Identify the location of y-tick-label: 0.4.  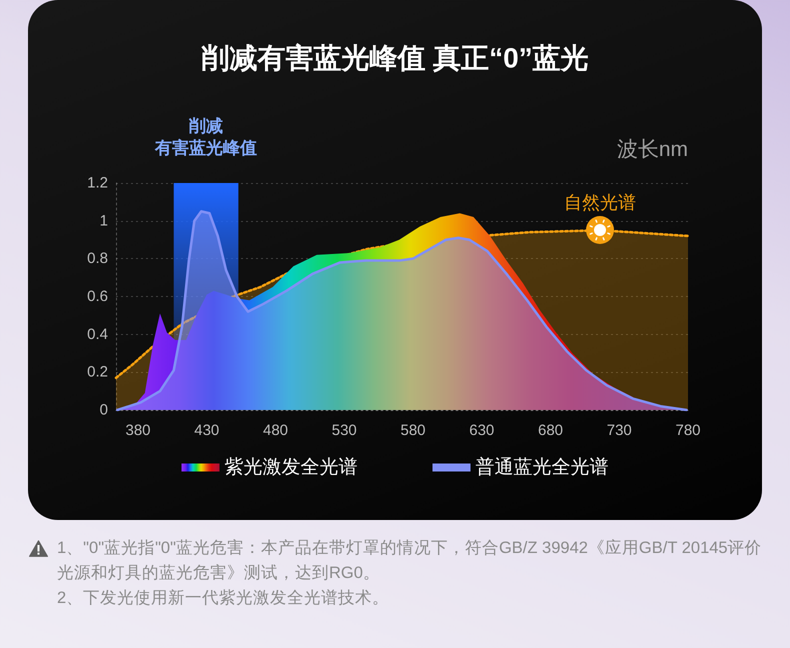
(97, 334).